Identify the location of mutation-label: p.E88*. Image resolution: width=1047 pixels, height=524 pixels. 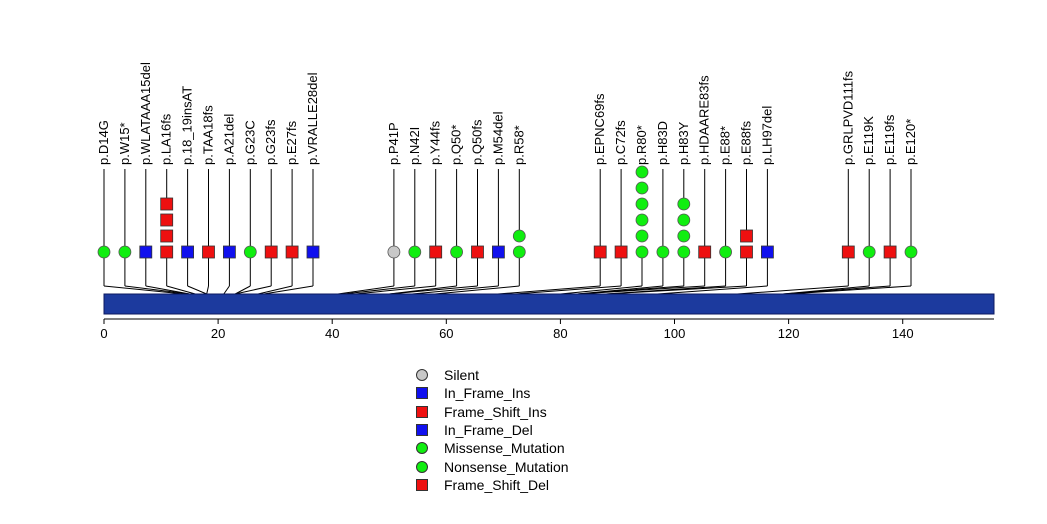
(725, 145).